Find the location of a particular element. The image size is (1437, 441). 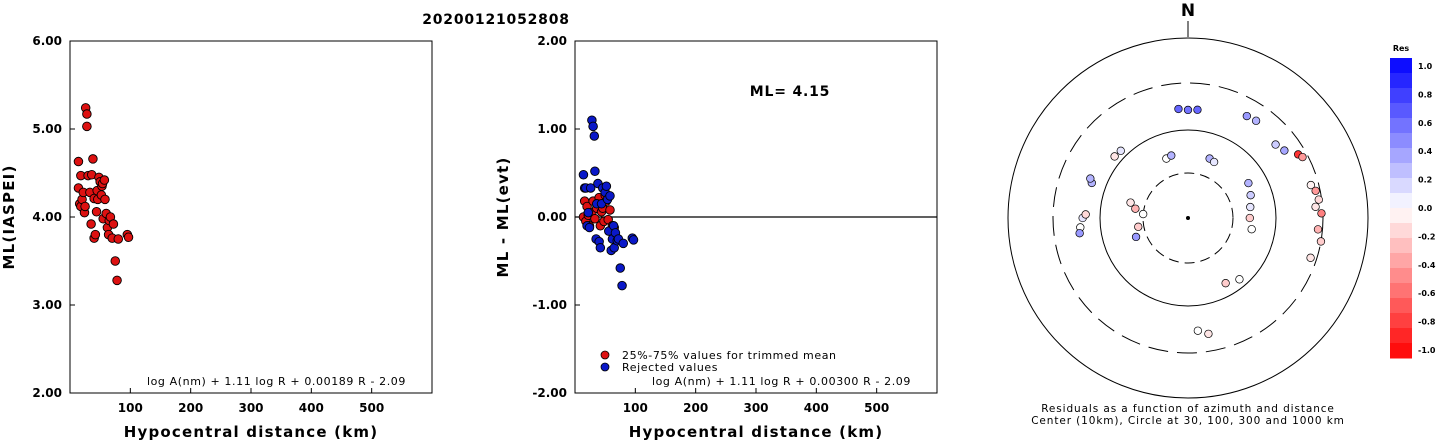

colorbar-label: -0.2 is located at coordinates (1427, 236).